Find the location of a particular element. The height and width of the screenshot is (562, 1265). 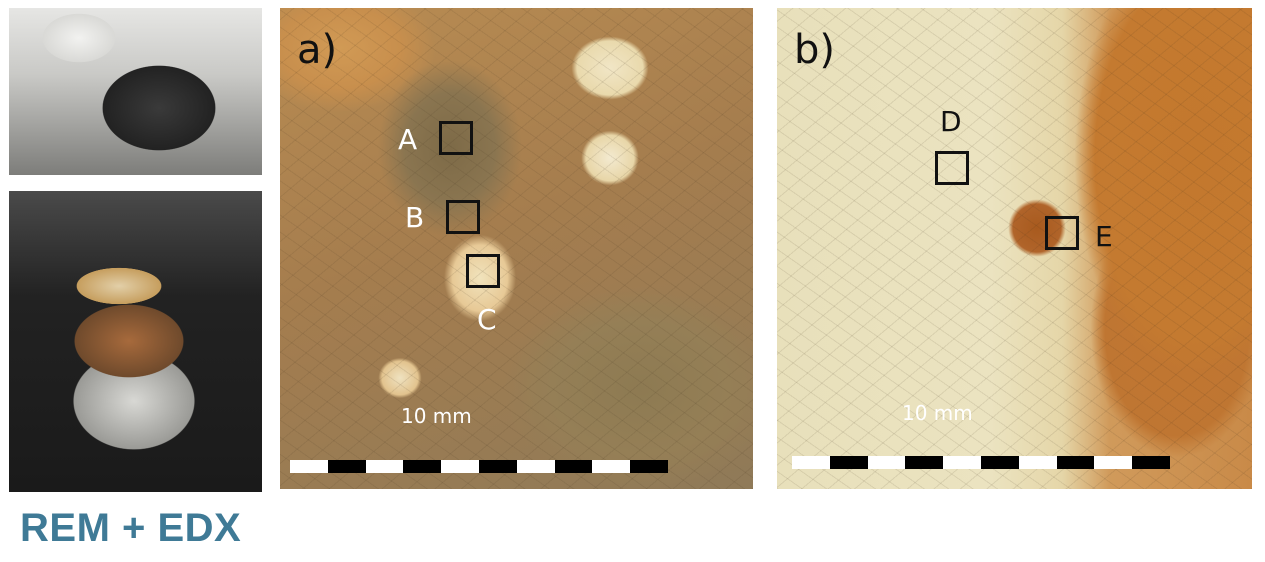

caption: REM + EDX is located at coordinates (131, 528).